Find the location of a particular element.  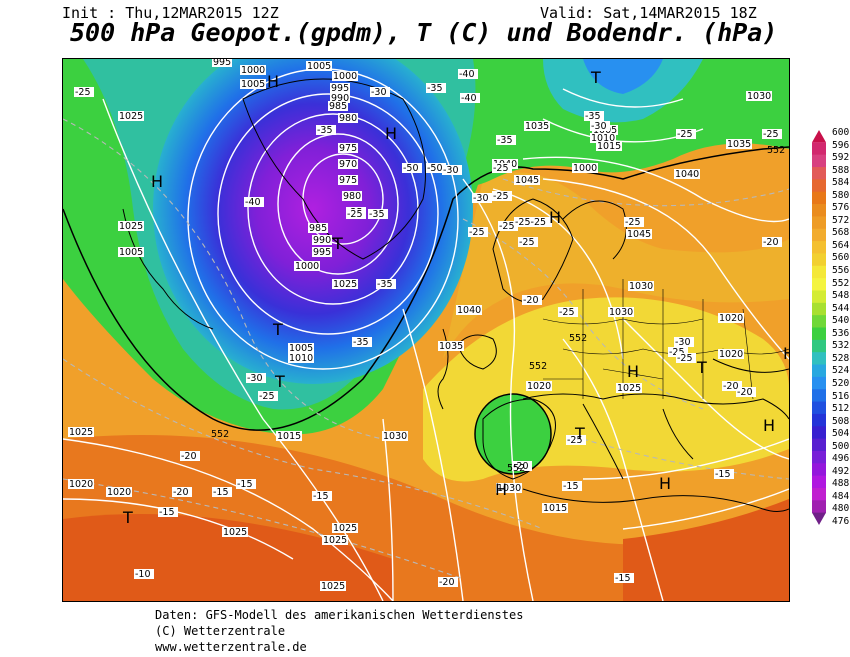

pressure-label: 990 is located at coordinates (340, 98).